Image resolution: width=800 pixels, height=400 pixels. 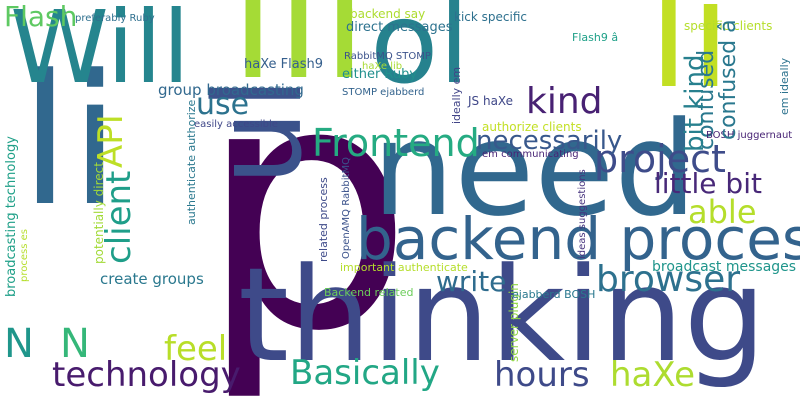 I want to click on word-backend-related: Backend related, so click(x=369, y=292).